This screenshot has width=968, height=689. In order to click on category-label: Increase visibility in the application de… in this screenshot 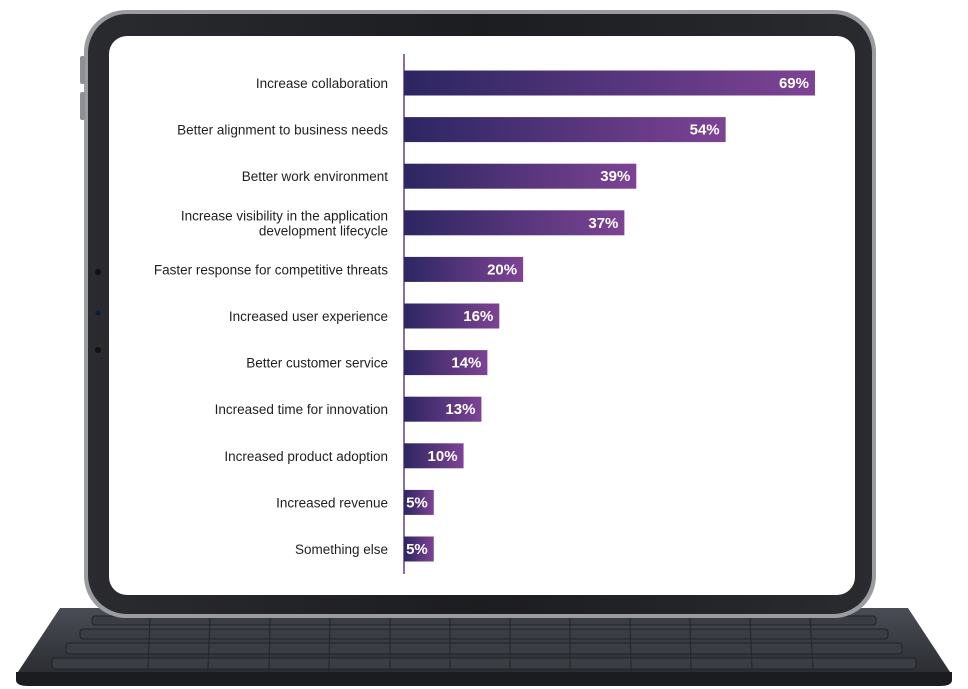, I will do `click(284, 223)`.